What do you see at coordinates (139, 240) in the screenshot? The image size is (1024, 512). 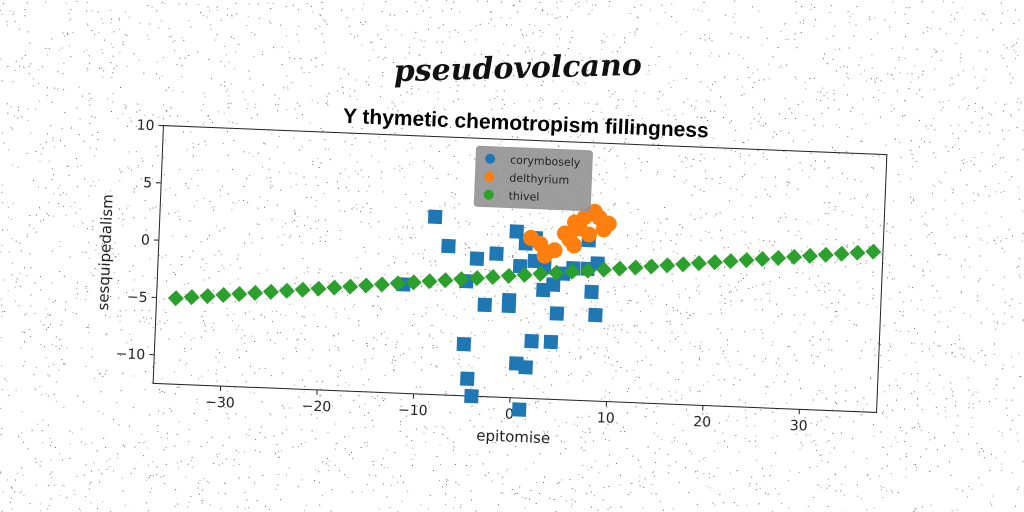 I see `y-axis-ticks: −10 −5 0 5 10` at bounding box center [139, 240].